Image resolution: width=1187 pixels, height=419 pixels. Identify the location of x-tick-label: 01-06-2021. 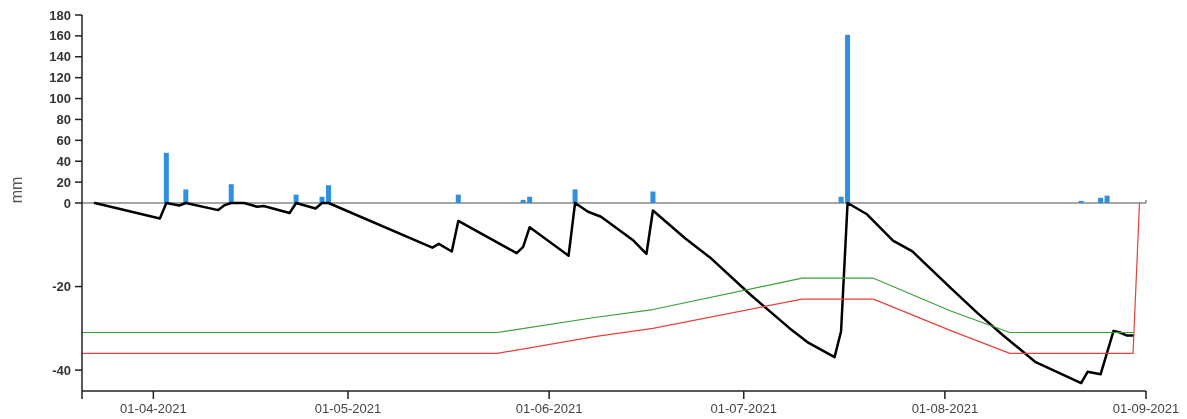
(549, 408).